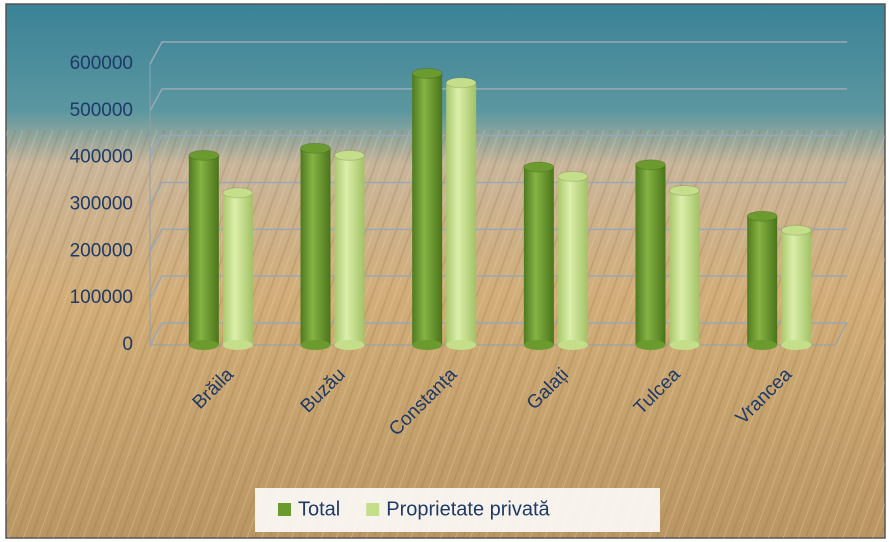  I want to click on y-tick-label: 500000, so click(101, 110).